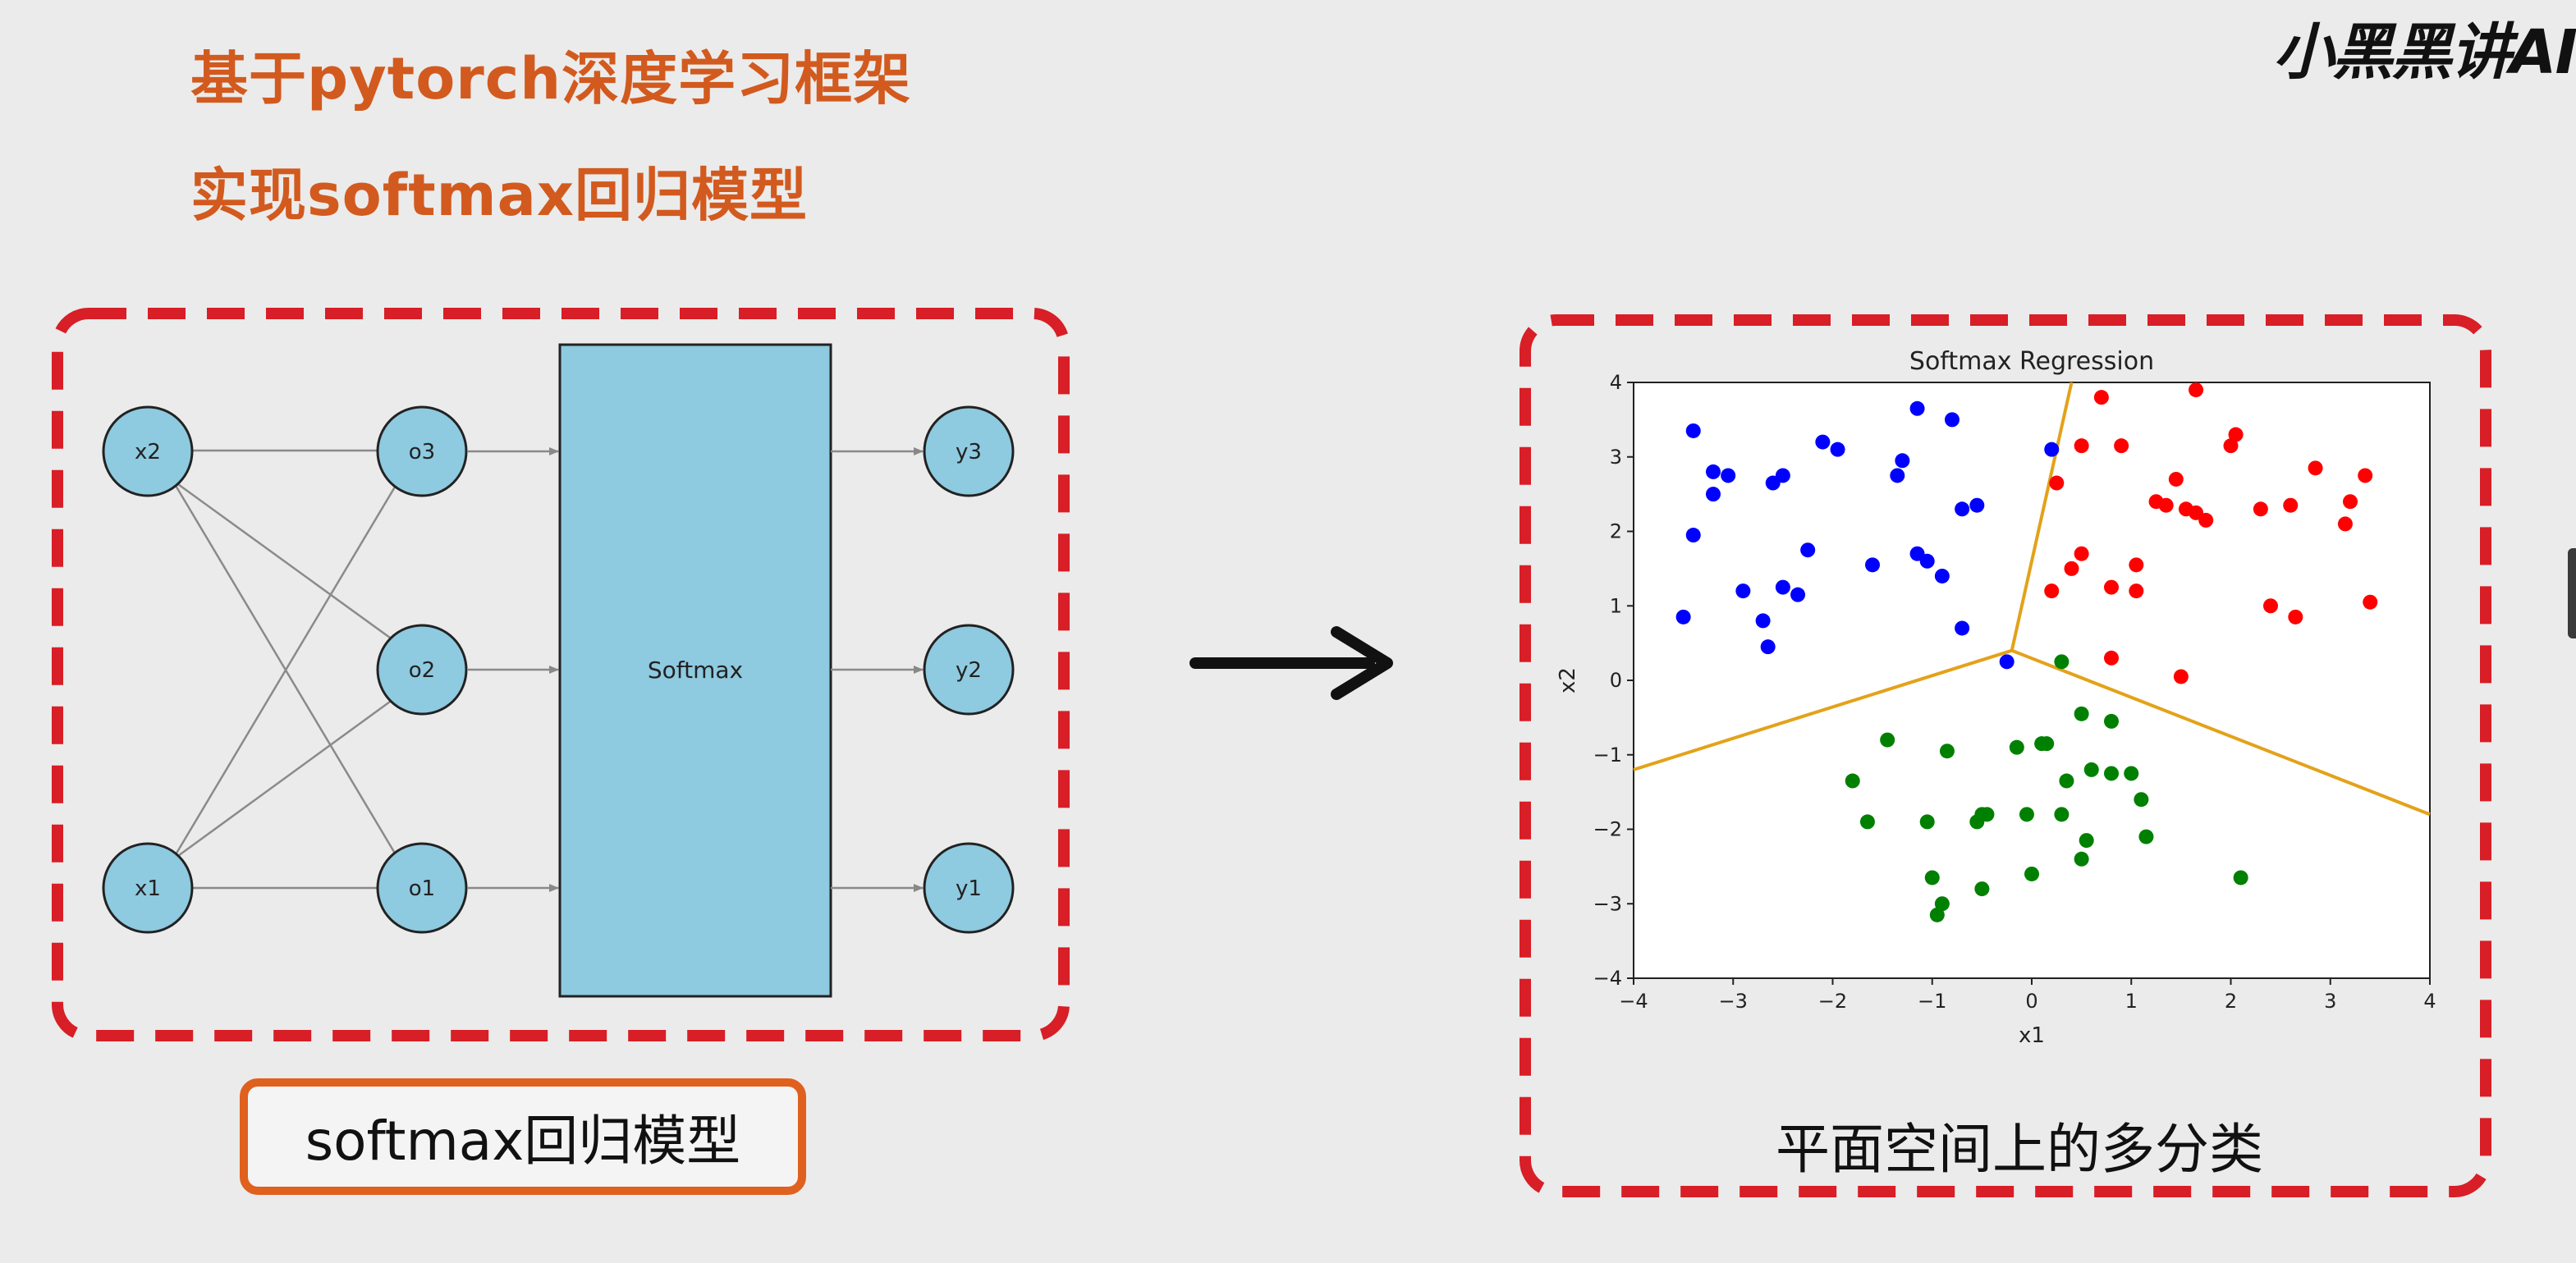  I want to click on softmax-label: Softmax, so click(696, 670).